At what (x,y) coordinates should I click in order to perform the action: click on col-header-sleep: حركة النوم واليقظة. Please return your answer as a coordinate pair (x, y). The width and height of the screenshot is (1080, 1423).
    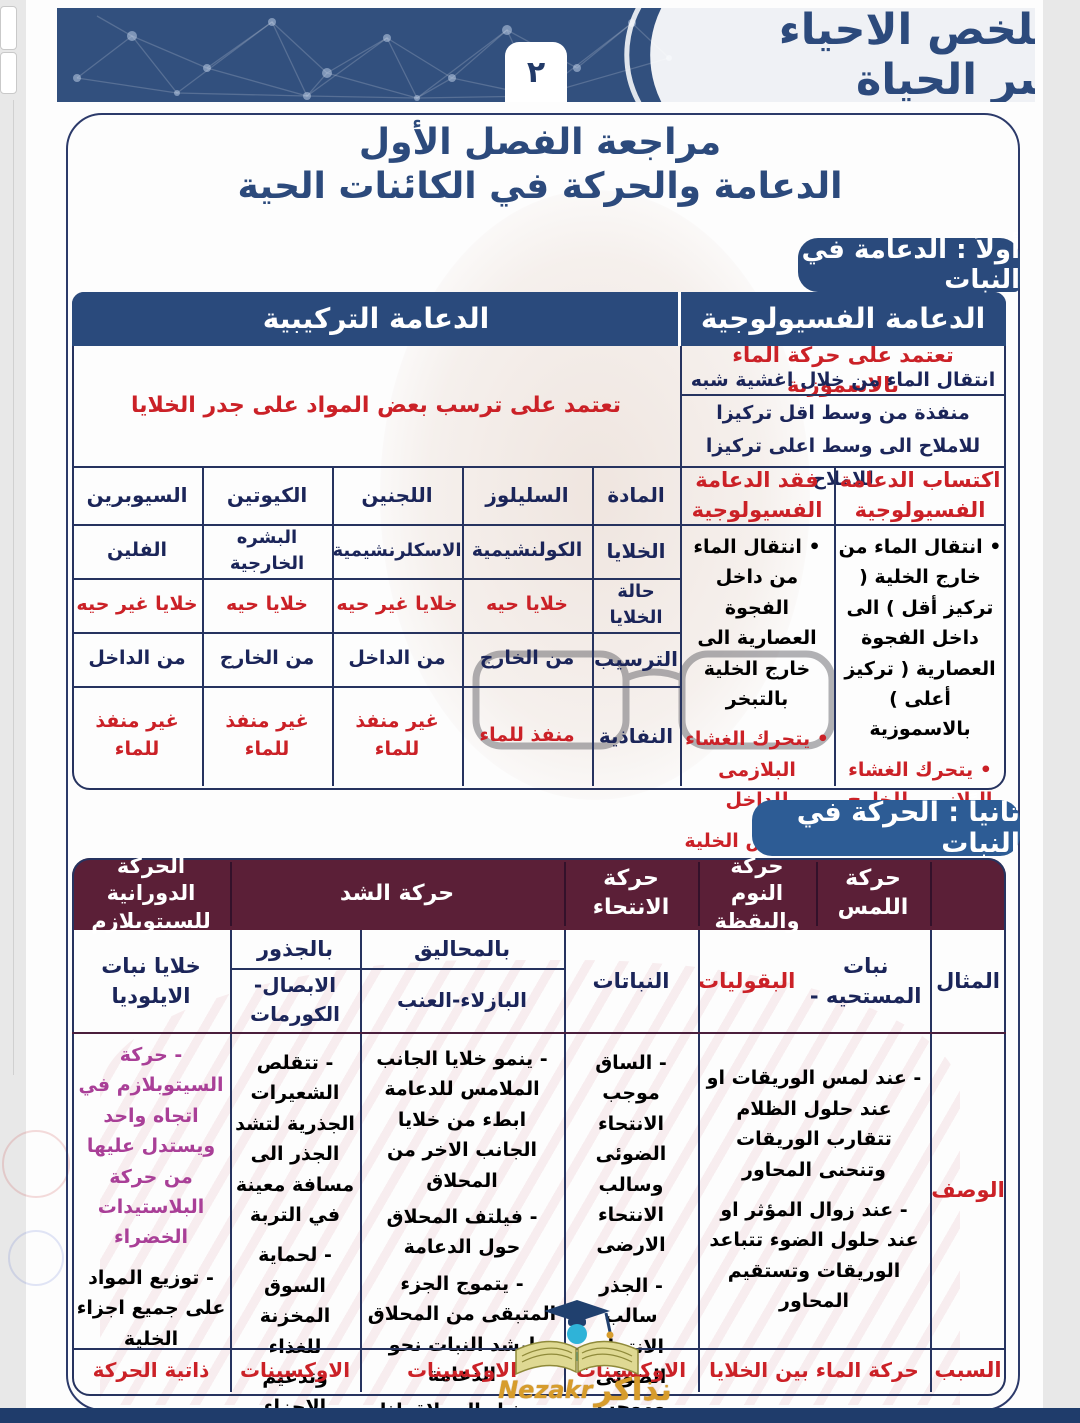
    Looking at the image, I should click on (757, 893).